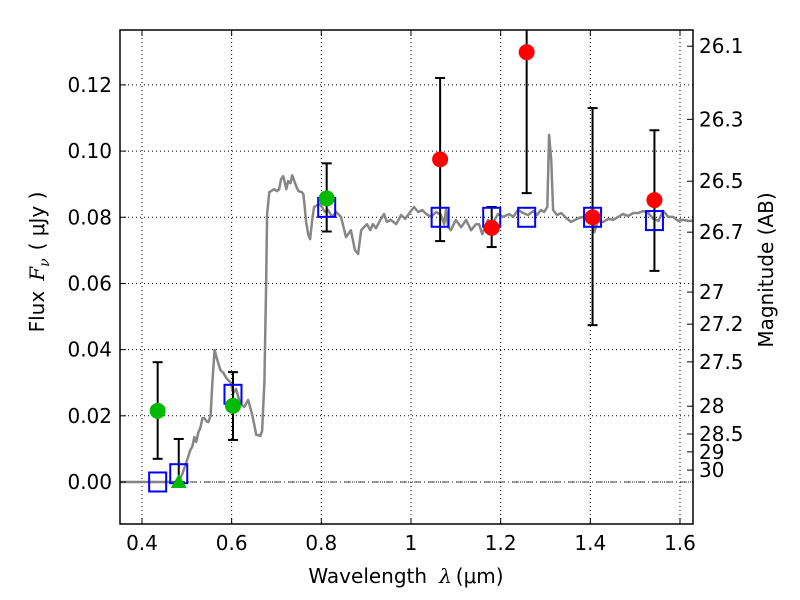 The width and height of the screenshot is (800, 600). What do you see at coordinates (89, 416) in the screenshot?
I see `y-tick-label: 0.02` at bounding box center [89, 416].